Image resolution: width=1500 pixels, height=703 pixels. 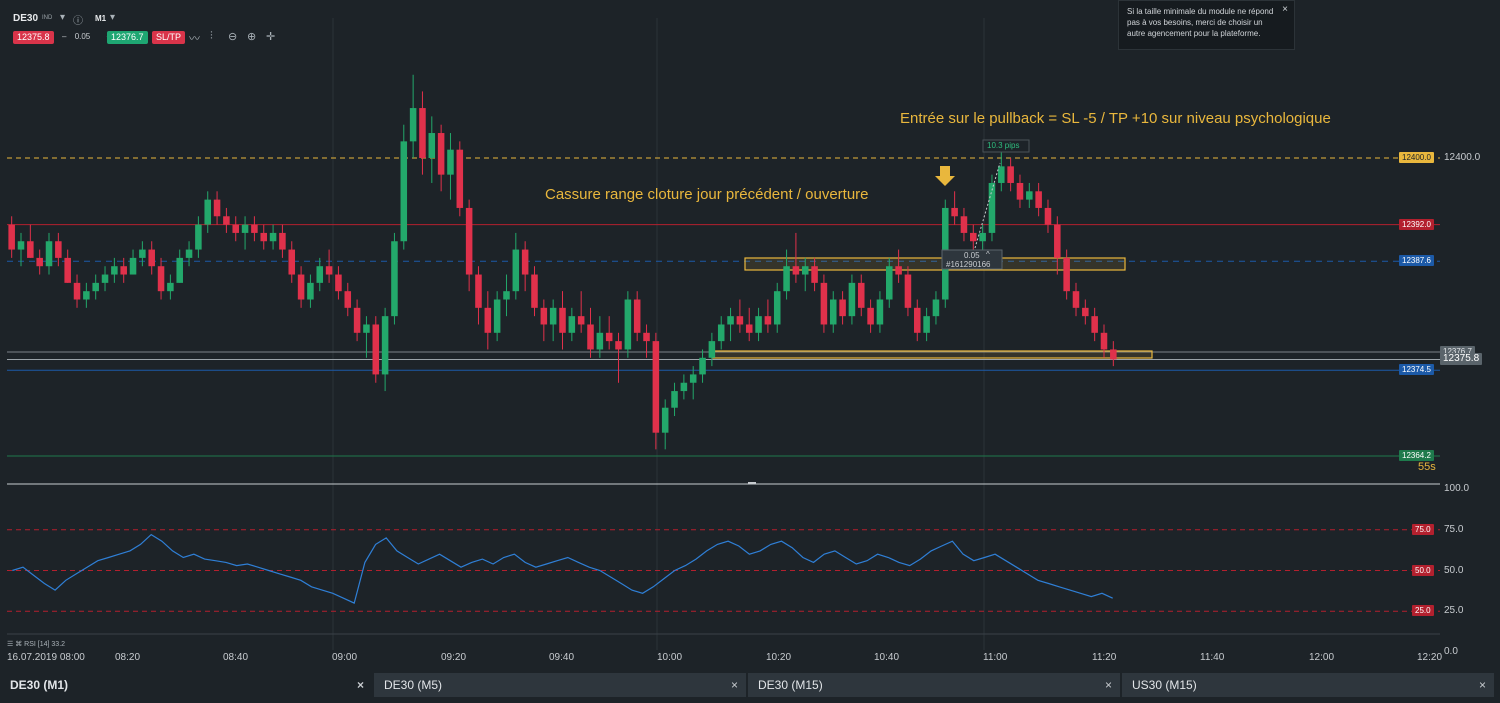 I want to click on sltp-button: SL/TP, so click(x=169, y=37).